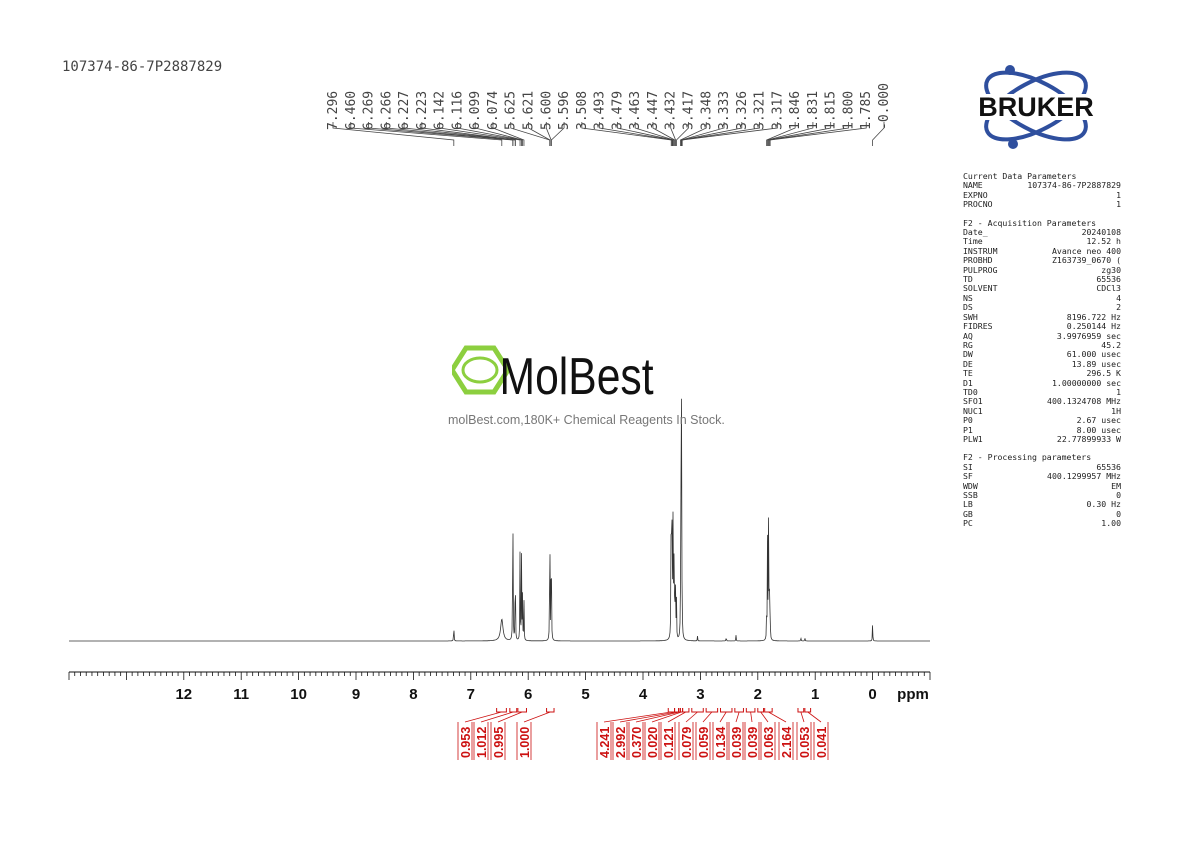 Image resolution: width=1190 pixels, height=842 pixels. I want to click on param-value: 1H, so click(1116, 410).